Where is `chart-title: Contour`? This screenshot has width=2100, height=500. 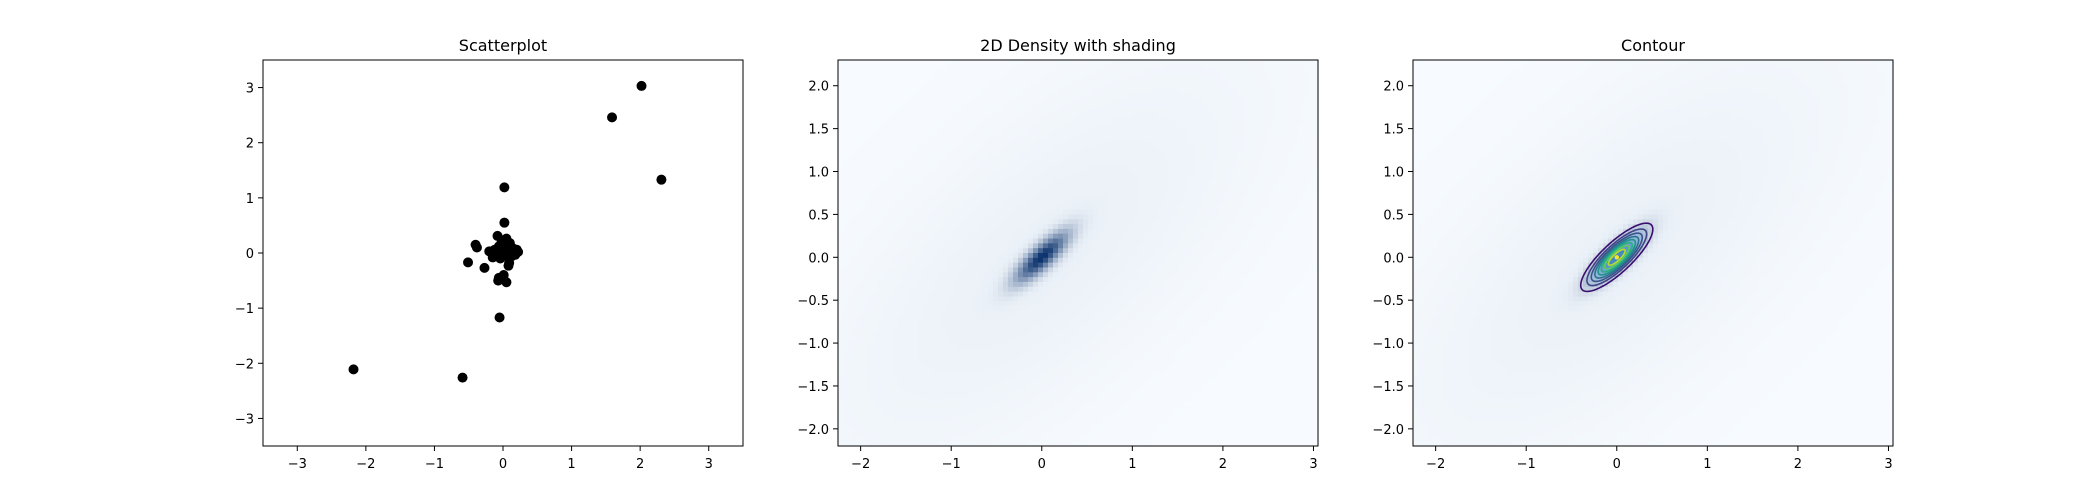
chart-title: Contour is located at coordinates (1653, 45).